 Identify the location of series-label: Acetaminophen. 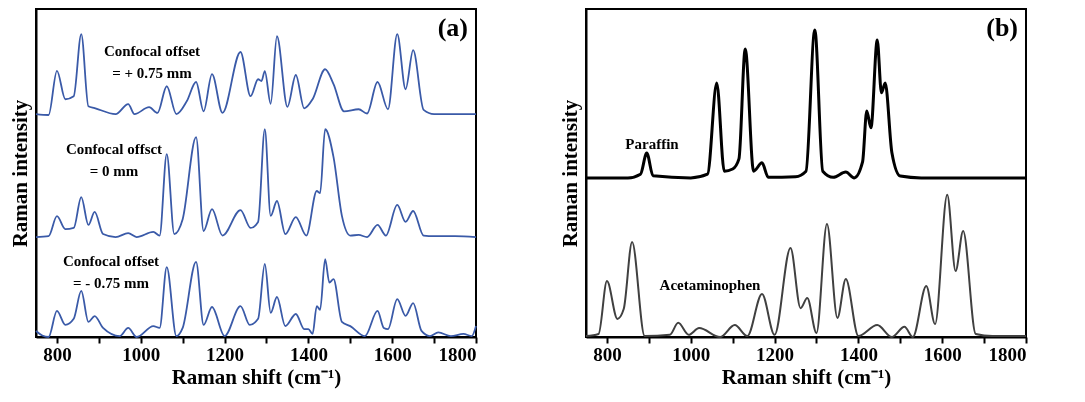
(710, 285).